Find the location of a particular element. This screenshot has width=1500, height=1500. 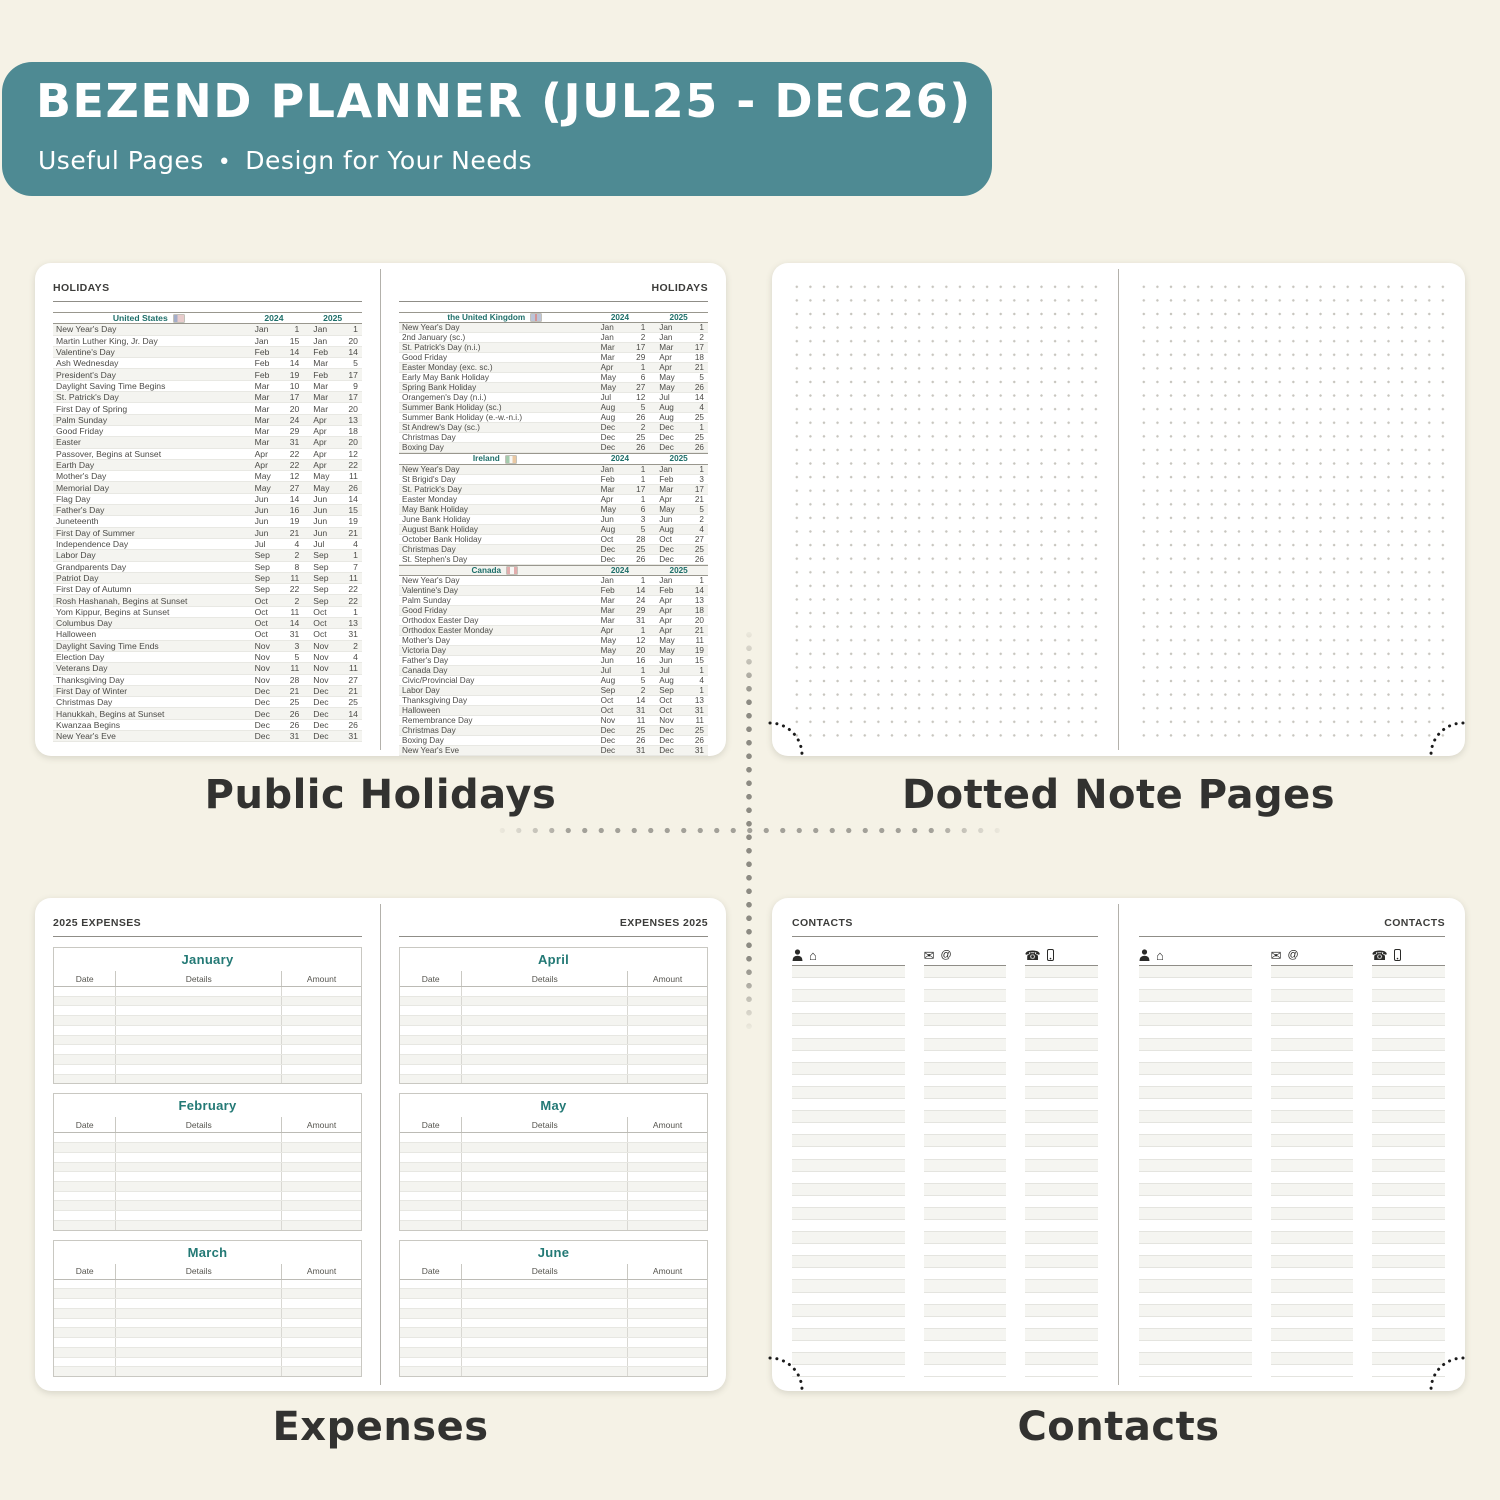

holiday-row: Election Day Nov 5 Nov 4 is located at coordinates (207, 658).